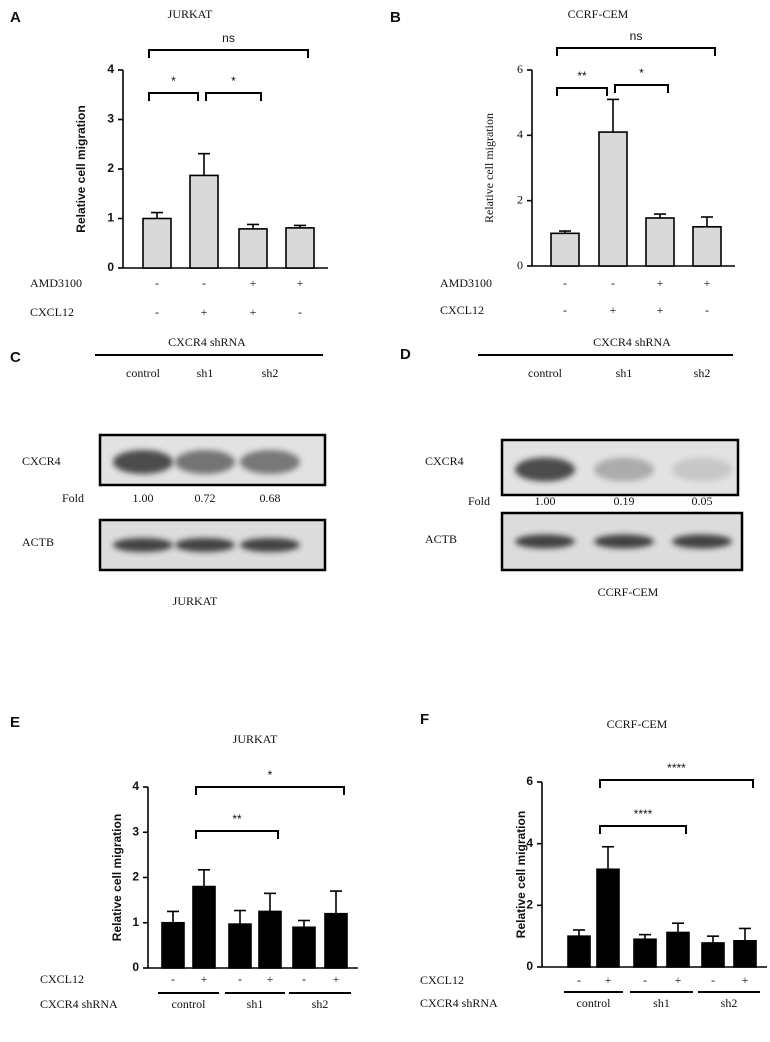 This screenshot has height=1042, width=770. Describe the element at coordinates (15, 722) in the screenshot. I see `panel-letter: E` at that location.